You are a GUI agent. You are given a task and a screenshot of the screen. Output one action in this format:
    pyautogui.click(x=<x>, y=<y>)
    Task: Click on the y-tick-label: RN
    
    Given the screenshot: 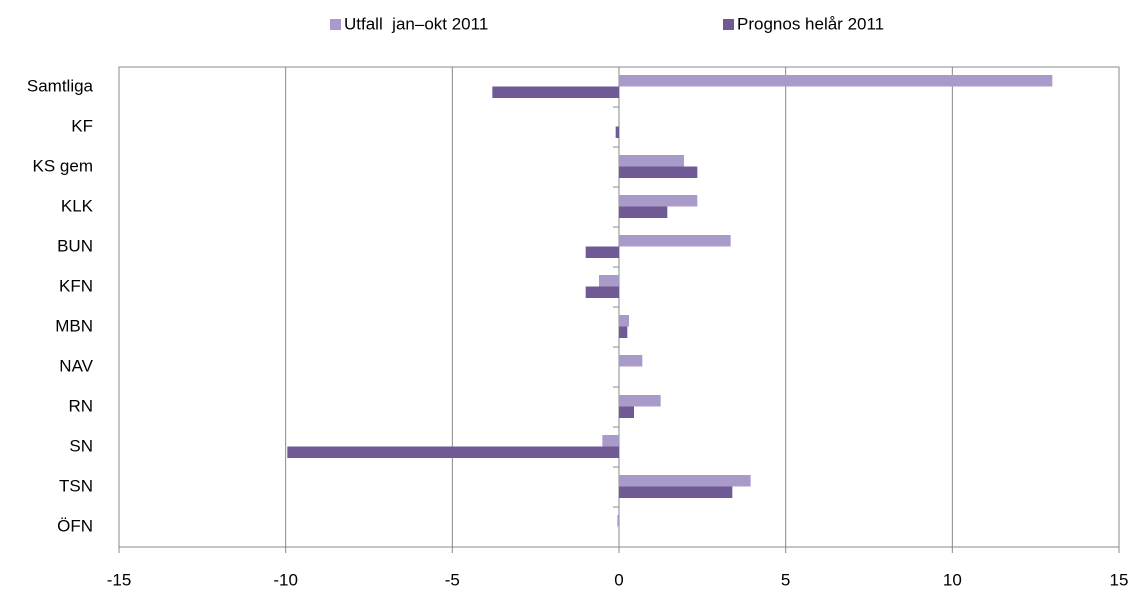 What is the action you would take?
    pyautogui.click(x=80, y=405)
    